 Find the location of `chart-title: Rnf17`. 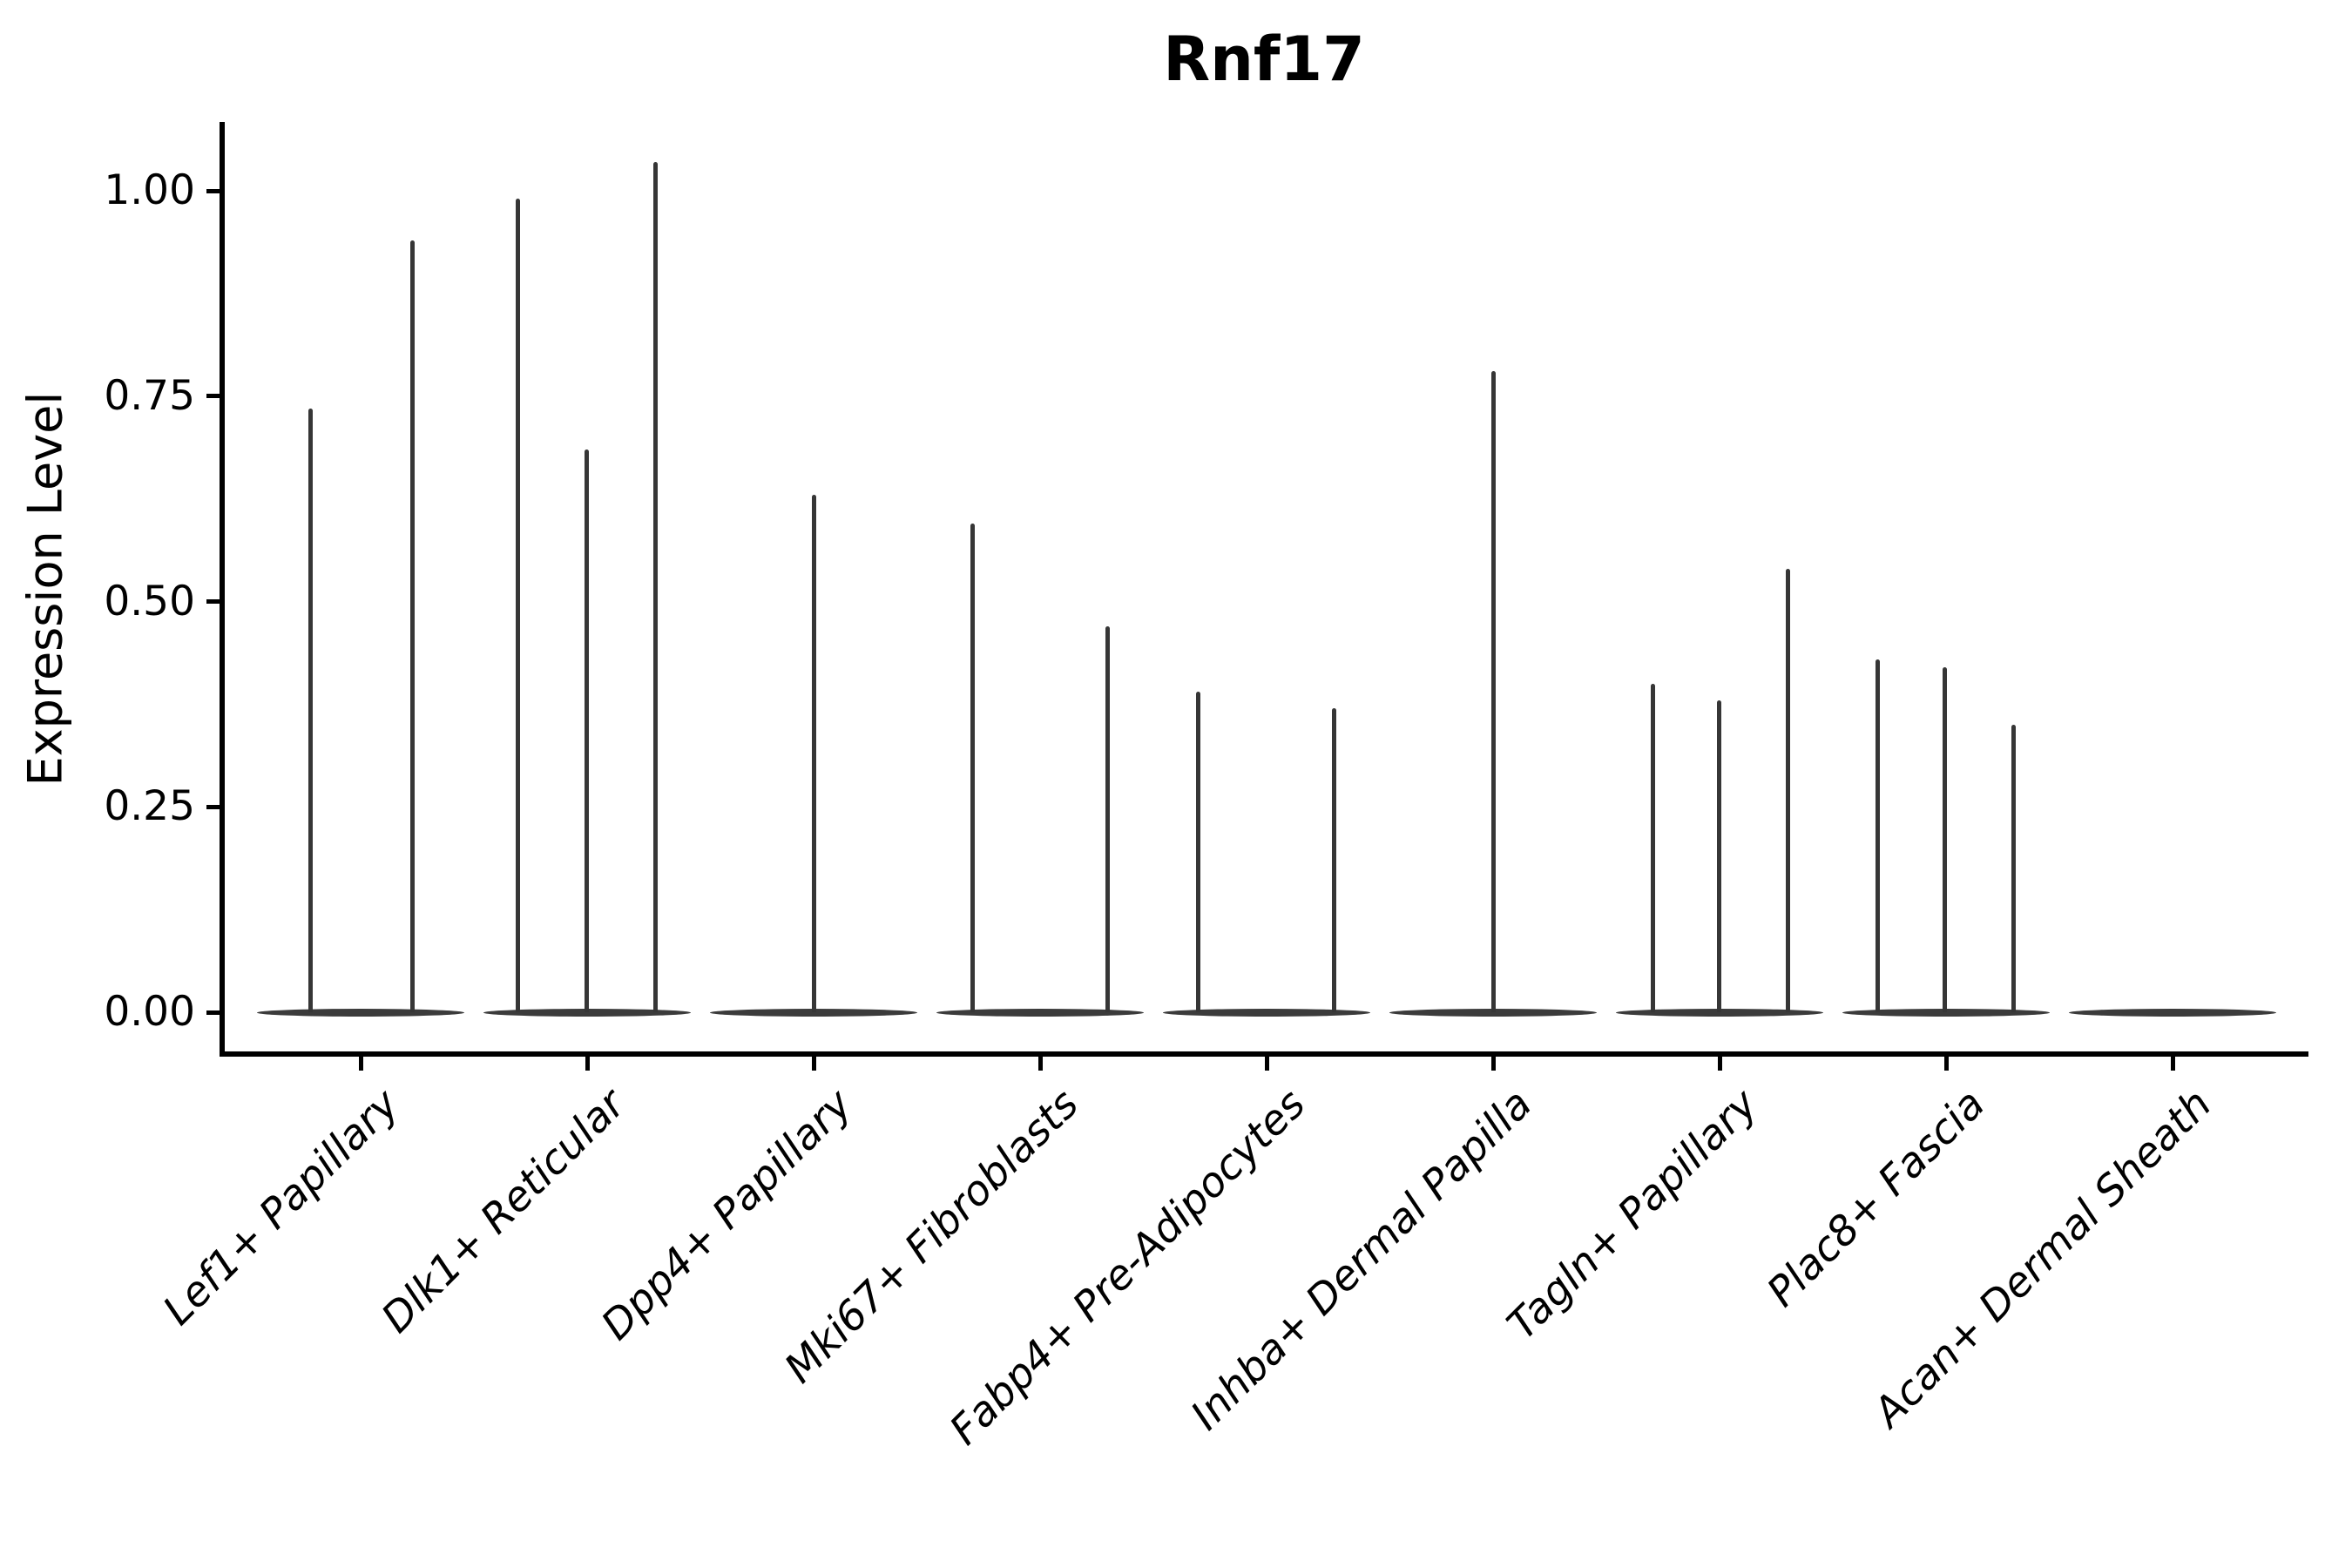

chart-title: Rnf17 is located at coordinates (1264, 59).